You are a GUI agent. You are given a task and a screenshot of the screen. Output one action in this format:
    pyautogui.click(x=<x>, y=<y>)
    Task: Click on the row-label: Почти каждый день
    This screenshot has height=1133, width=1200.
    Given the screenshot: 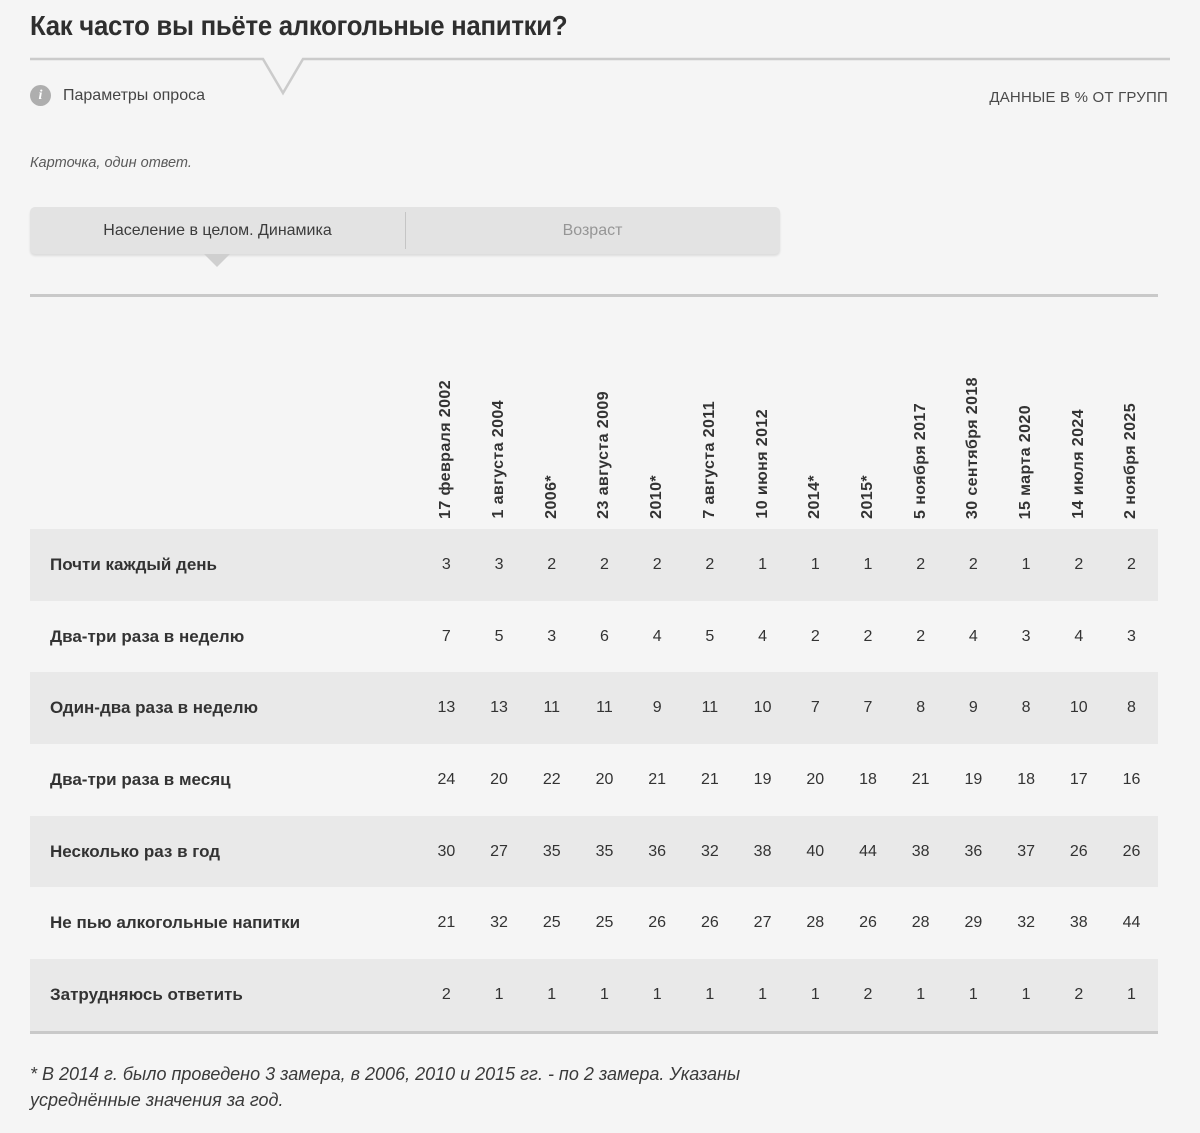 What is the action you would take?
    pyautogui.click(x=134, y=564)
    